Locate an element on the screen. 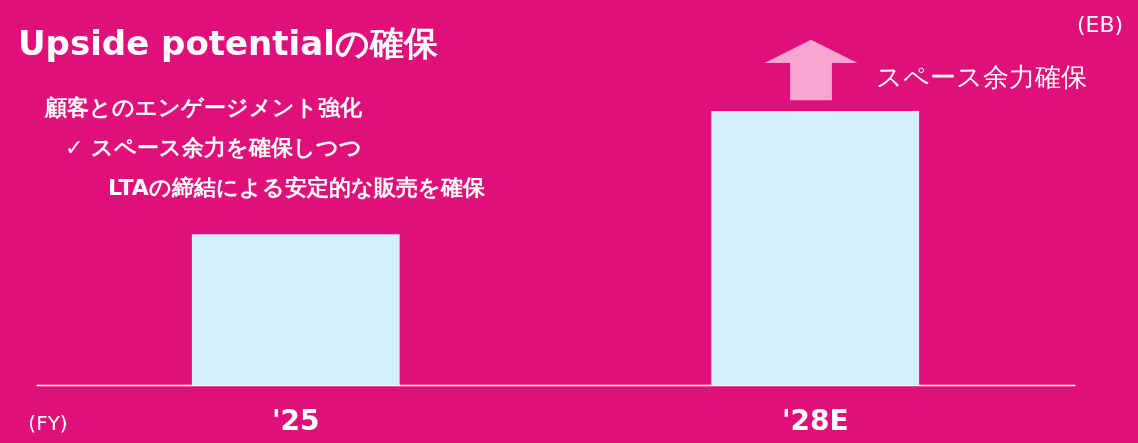 The image size is (1138, 443). x-tick-label: '25 is located at coordinates (295, 420).